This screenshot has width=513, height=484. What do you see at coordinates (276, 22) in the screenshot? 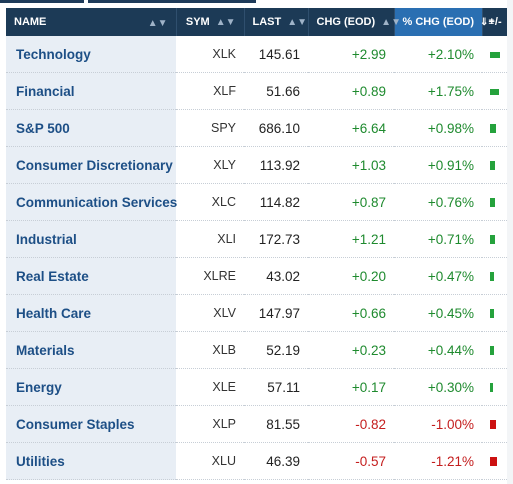
I see `column-header-last: LAST ▲▼` at bounding box center [276, 22].